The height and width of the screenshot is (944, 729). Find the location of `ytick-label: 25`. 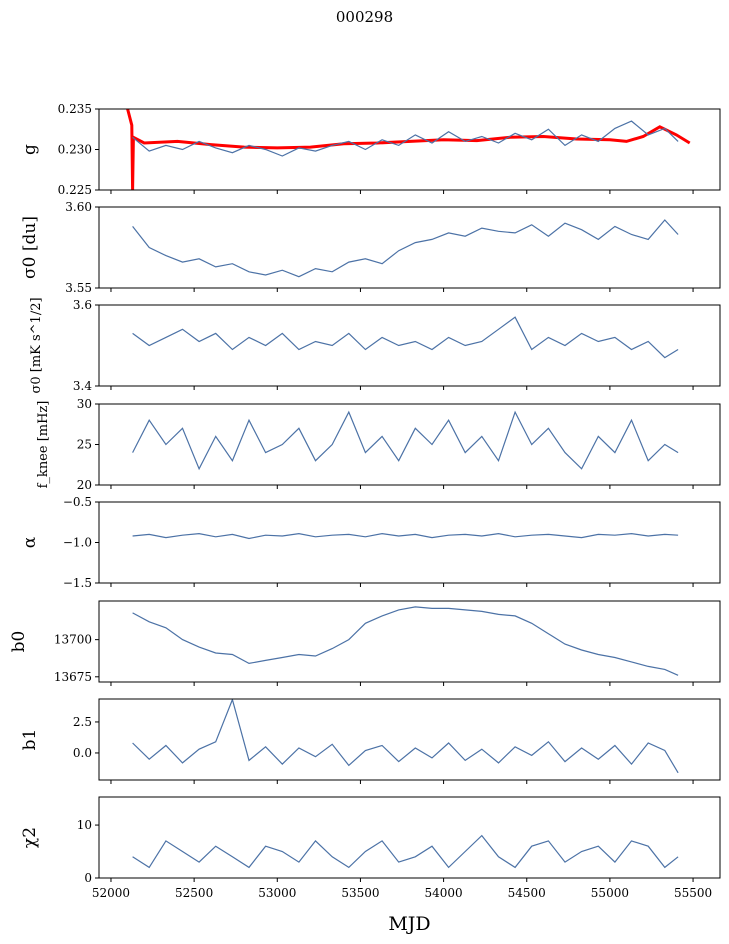

ytick-label: 25 is located at coordinates (84, 445).